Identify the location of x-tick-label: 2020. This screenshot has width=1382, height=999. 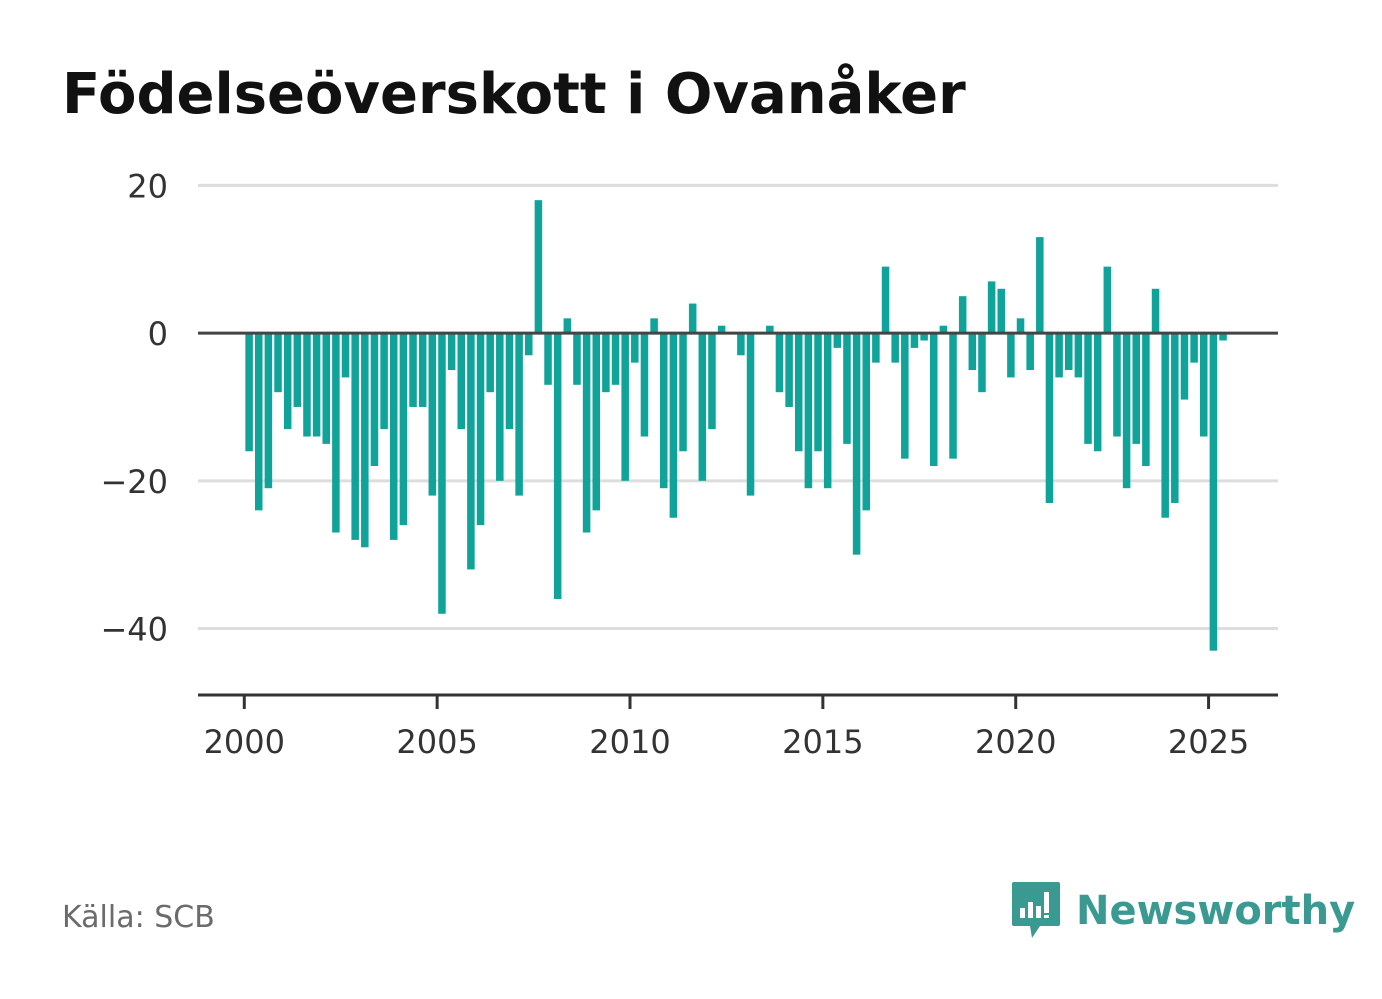
(1015, 742).